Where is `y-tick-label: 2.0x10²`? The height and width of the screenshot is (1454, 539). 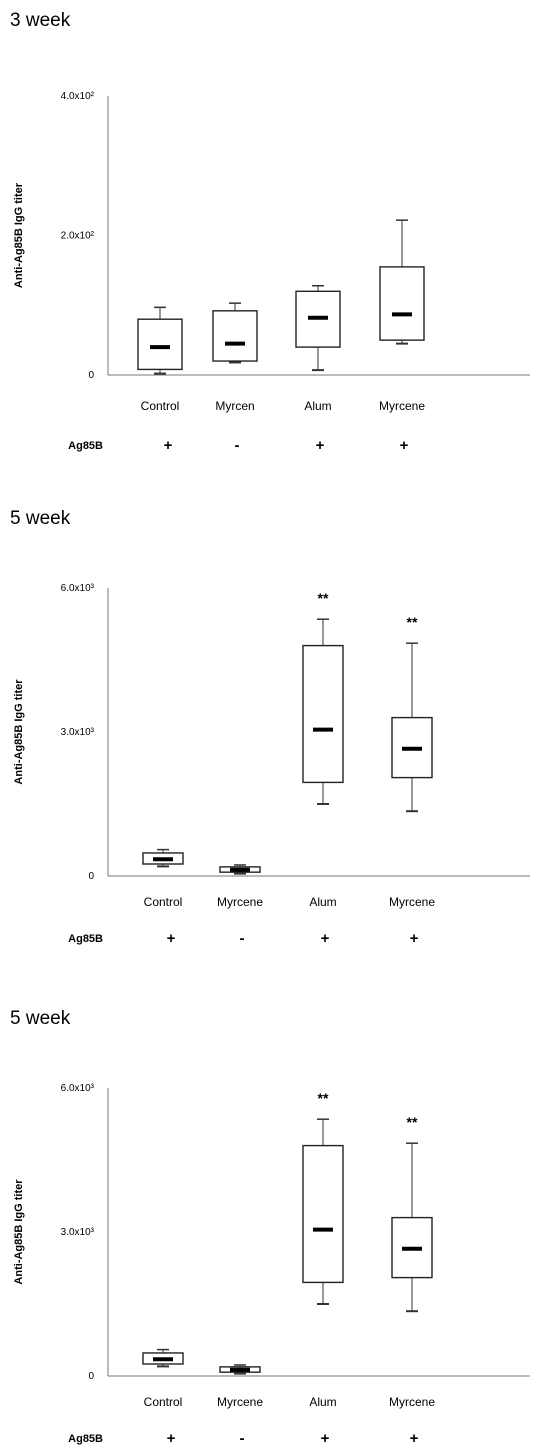 y-tick-label: 2.0x10² is located at coordinates (78, 236).